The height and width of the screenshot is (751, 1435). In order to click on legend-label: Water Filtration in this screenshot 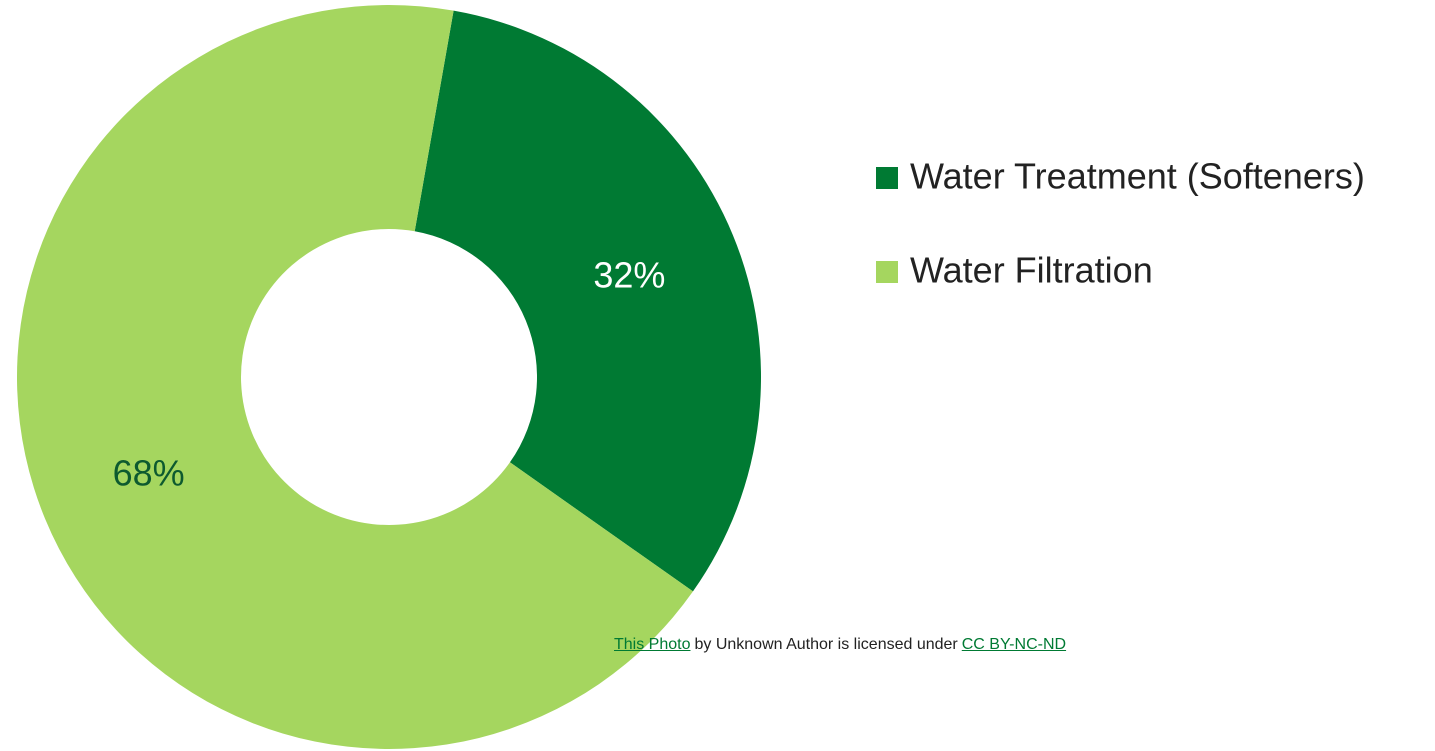, I will do `click(1031, 270)`.